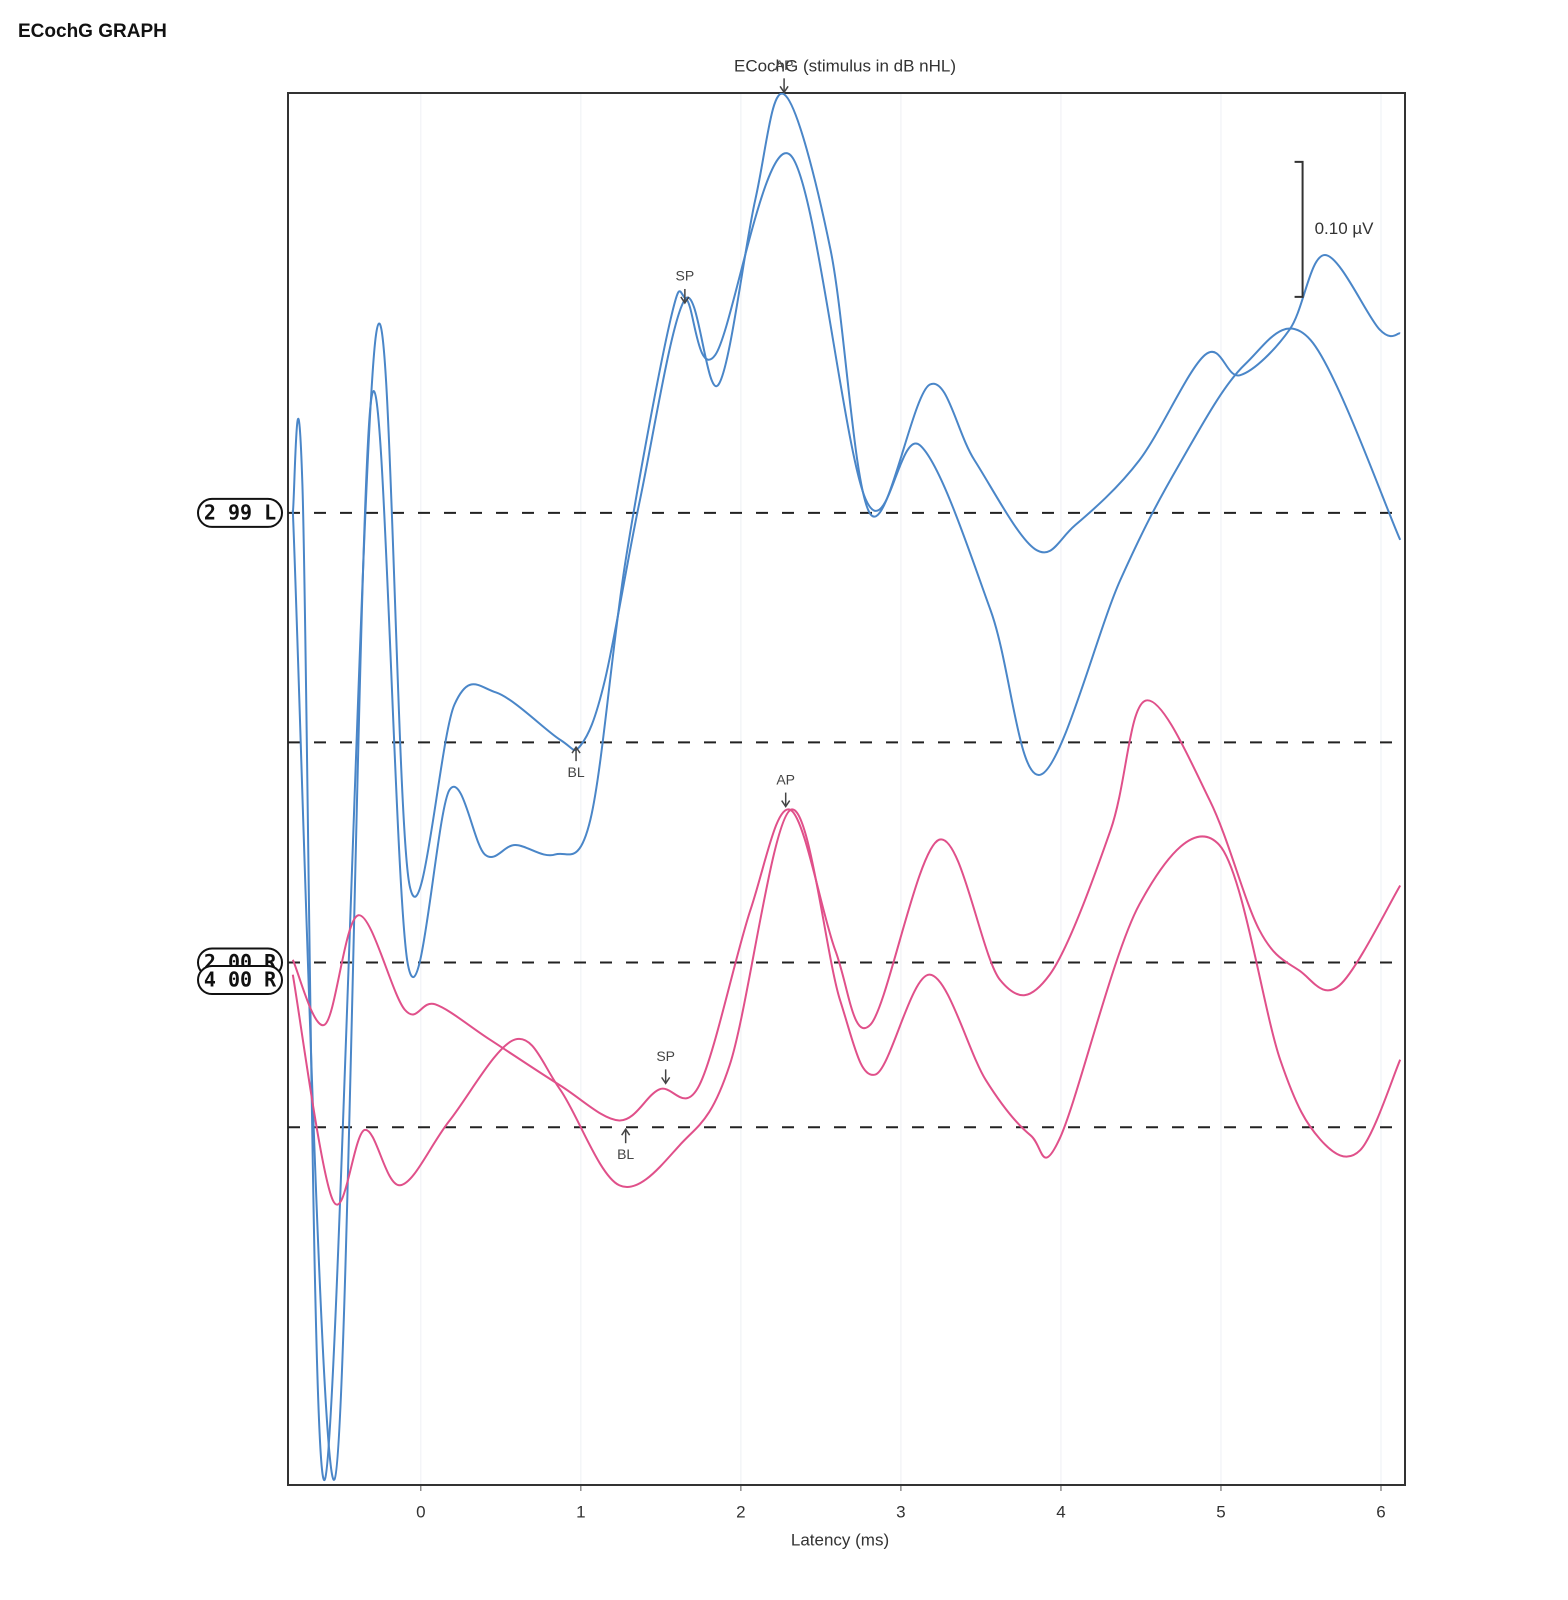  What do you see at coordinates (580, 1511) in the screenshot?
I see `x-tick-label: 1` at bounding box center [580, 1511].